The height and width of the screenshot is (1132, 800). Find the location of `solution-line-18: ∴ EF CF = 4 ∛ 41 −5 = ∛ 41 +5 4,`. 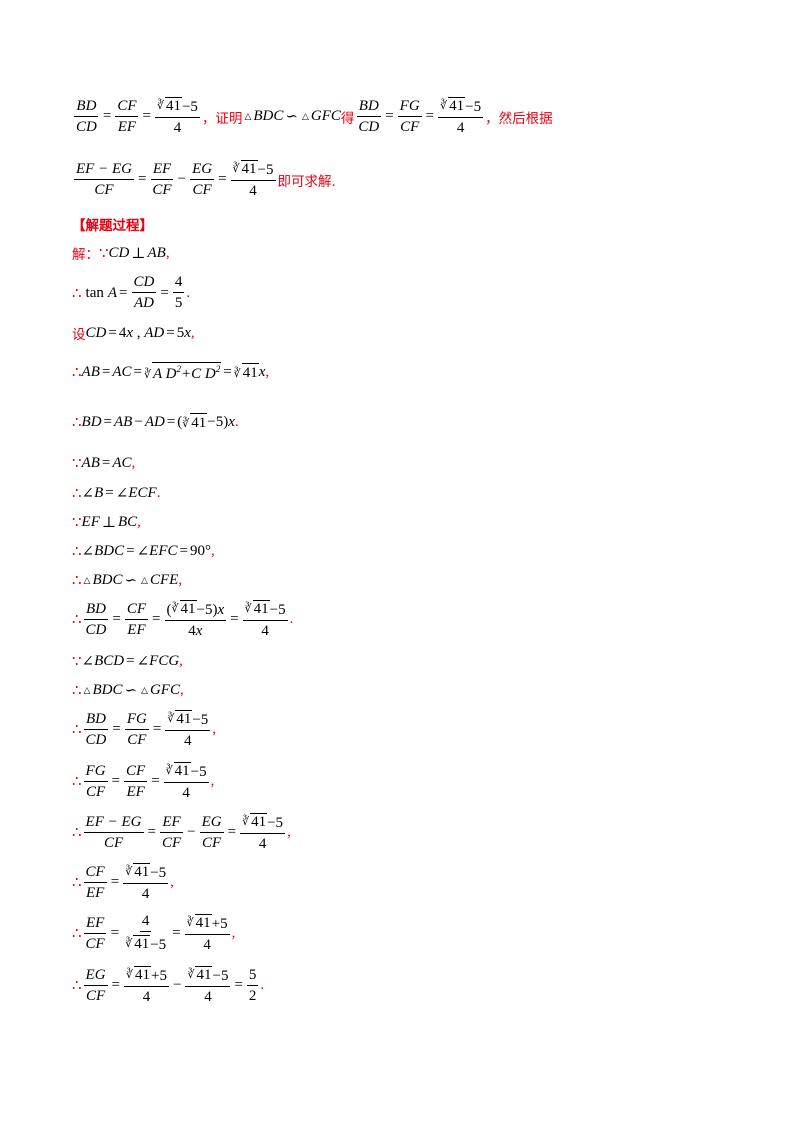

solution-line-18: ∴ EF CF = 4 ∛ 41 −5 = ∛ 41 +5 4, is located at coordinates (154, 933).